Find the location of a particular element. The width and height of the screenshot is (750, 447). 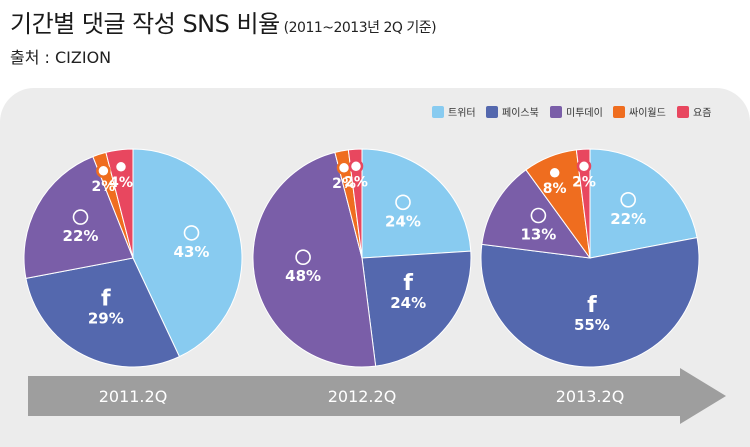

legend-label-cyworld: 싸이월드 is located at coordinates (647, 113).